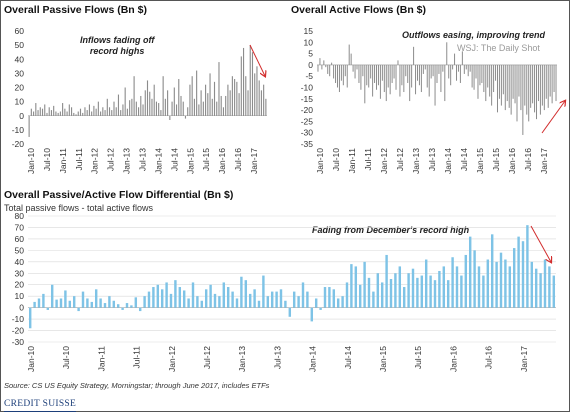 This screenshot has width=572, height=414. I want to click on diff-xtick-label: Jul-13, so click(277, 357).